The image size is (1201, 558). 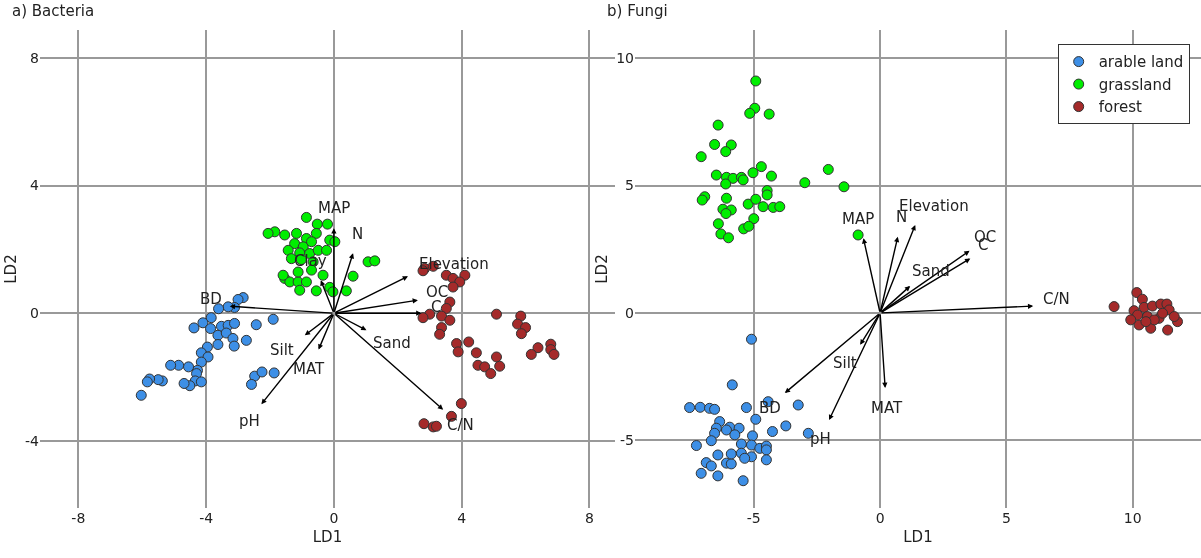 I want to click on y-tick-label: 4, so click(x=35, y=185).